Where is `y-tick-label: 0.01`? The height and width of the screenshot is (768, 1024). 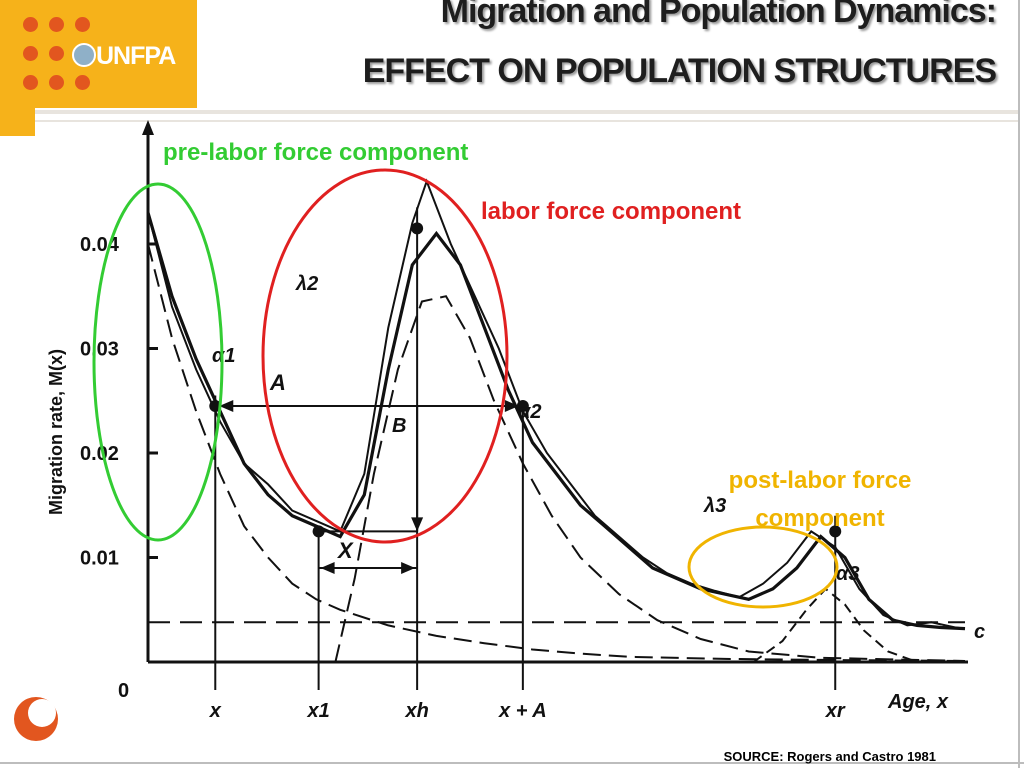 y-tick-label: 0.01 is located at coordinates (99, 559).